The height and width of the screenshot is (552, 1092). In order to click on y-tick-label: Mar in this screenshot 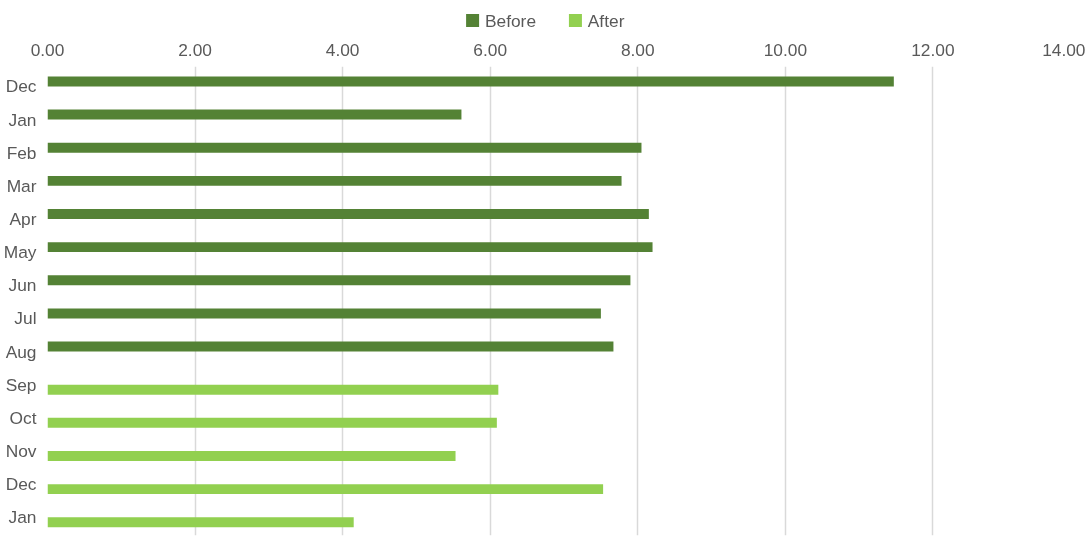, I will do `click(21, 185)`.